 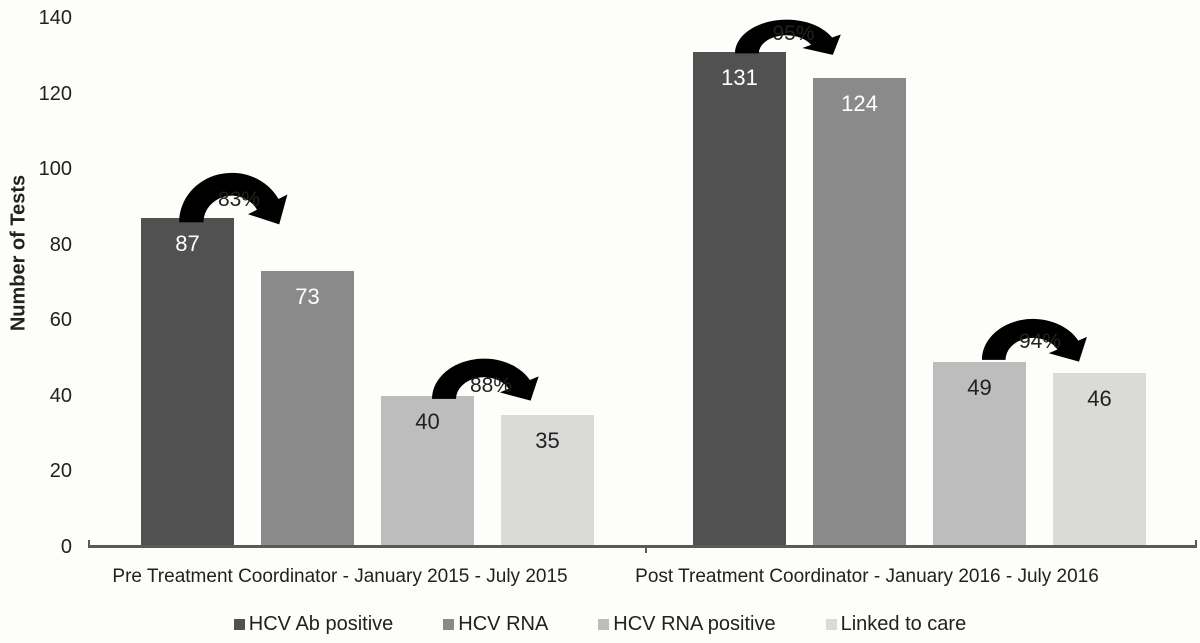 I want to click on bar-hcv-ab-positive: 87, so click(x=187, y=382).